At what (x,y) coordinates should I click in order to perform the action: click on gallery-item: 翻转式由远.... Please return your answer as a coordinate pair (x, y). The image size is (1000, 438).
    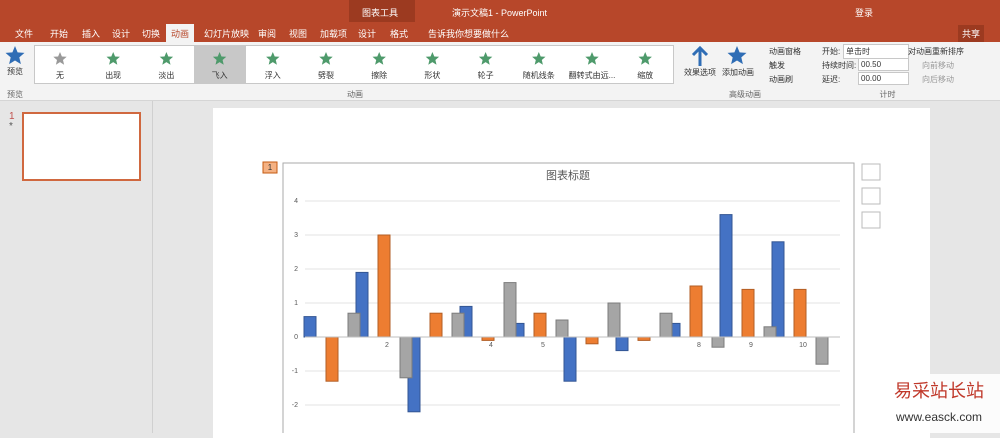
    Looking at the image, I should click on (592, 75).